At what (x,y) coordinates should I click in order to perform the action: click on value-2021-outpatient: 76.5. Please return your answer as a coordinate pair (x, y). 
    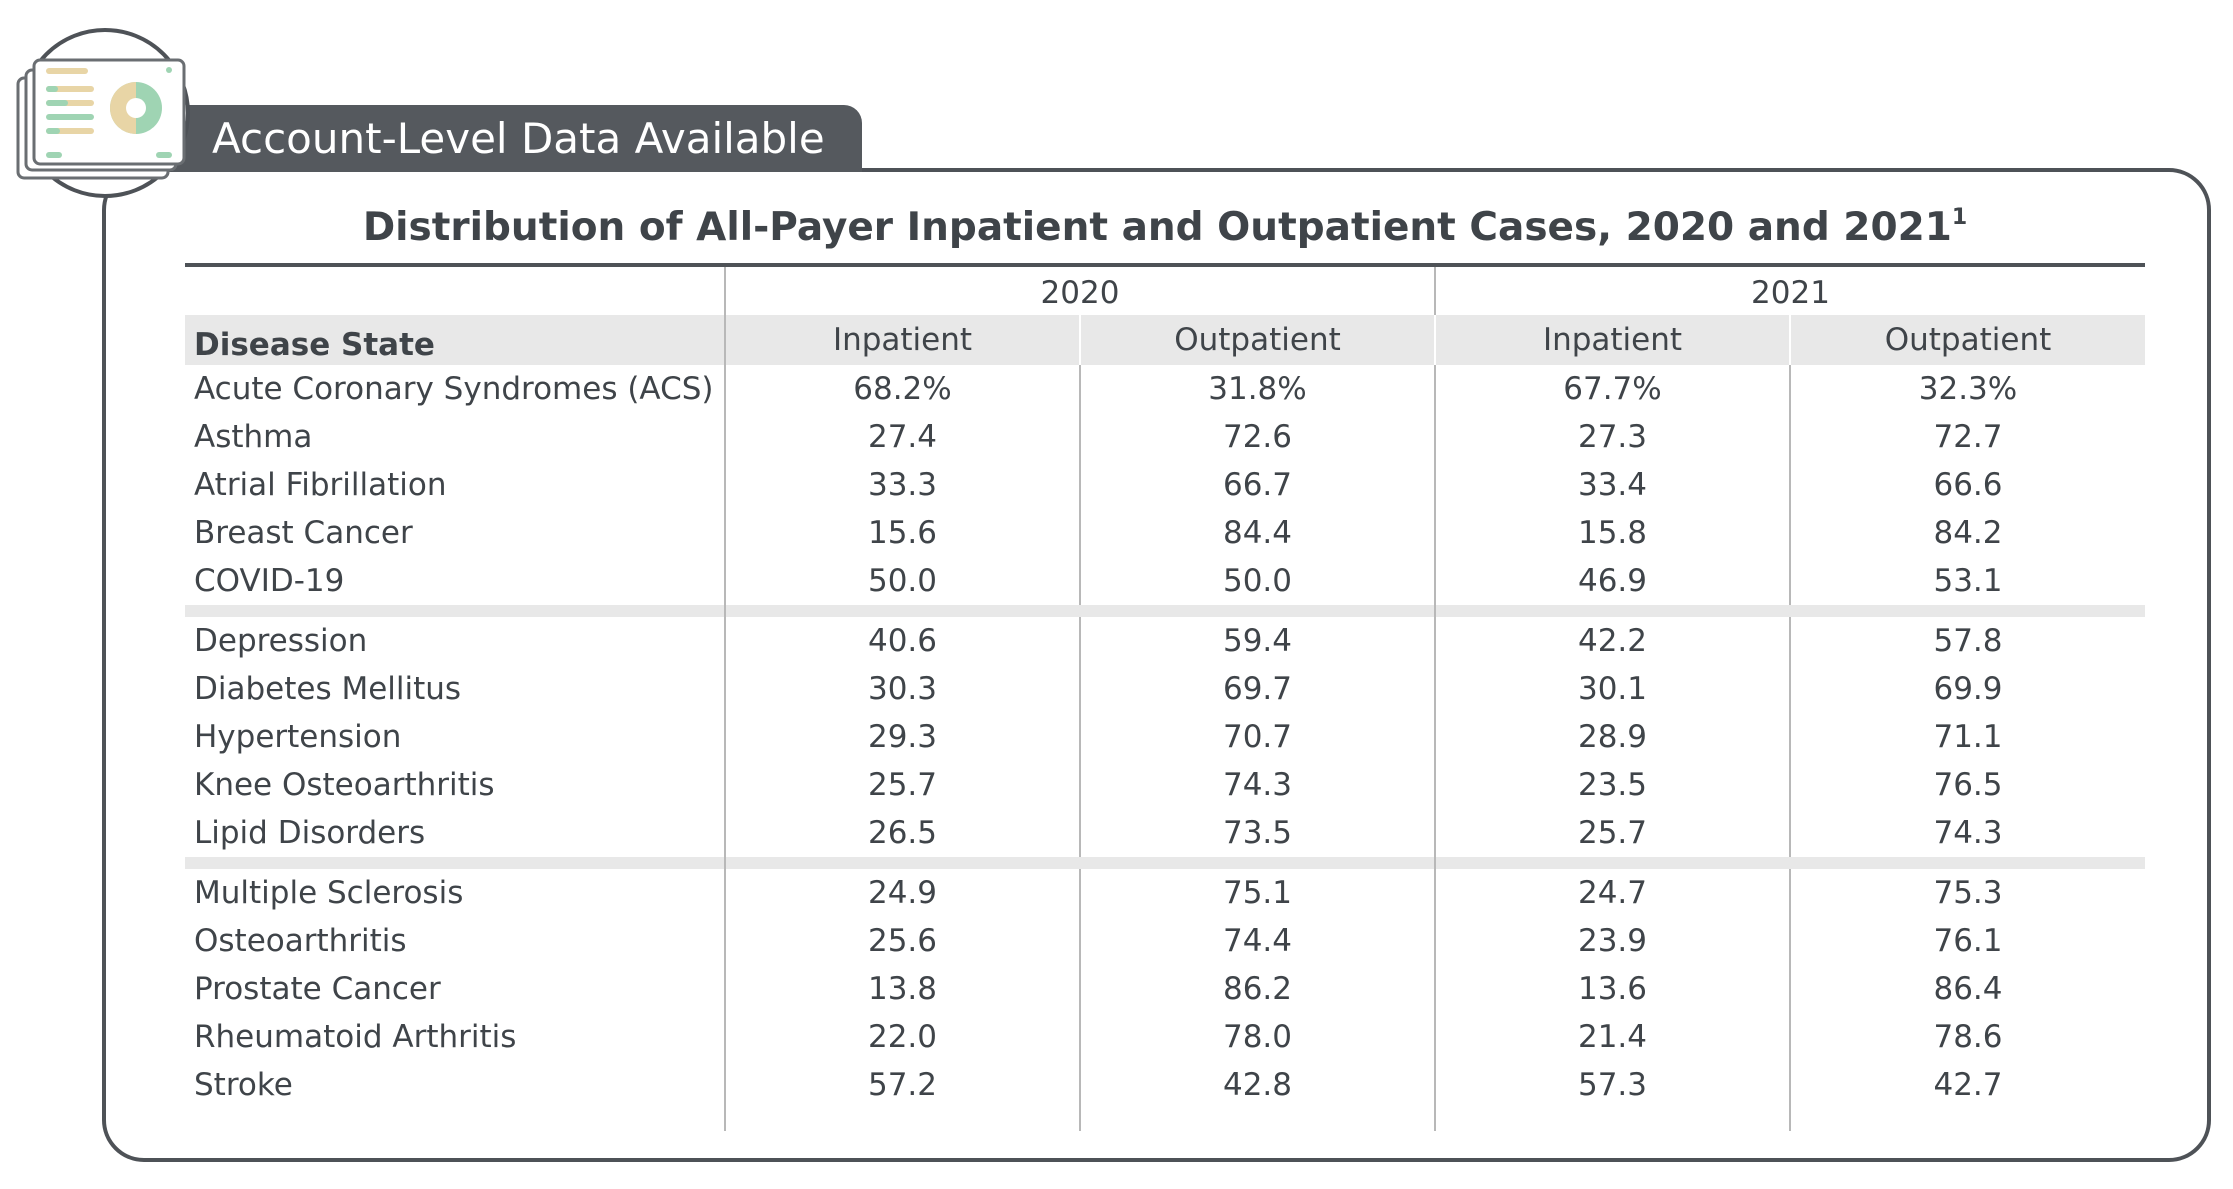
    Looking at the image, I should click on (1967, 785).